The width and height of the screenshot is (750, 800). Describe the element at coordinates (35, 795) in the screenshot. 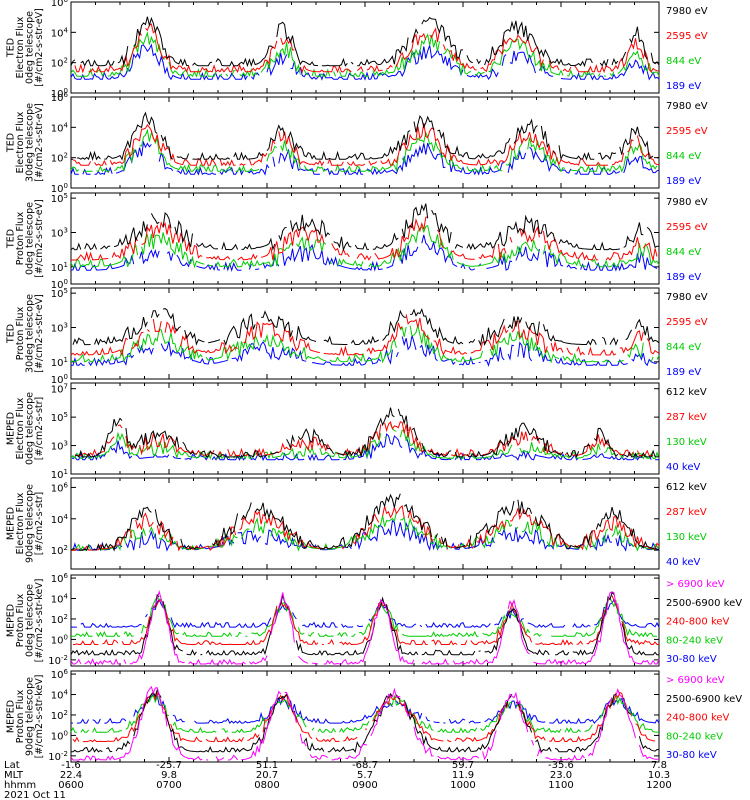

I see `date-label: 2021 Oct 11` at that location.